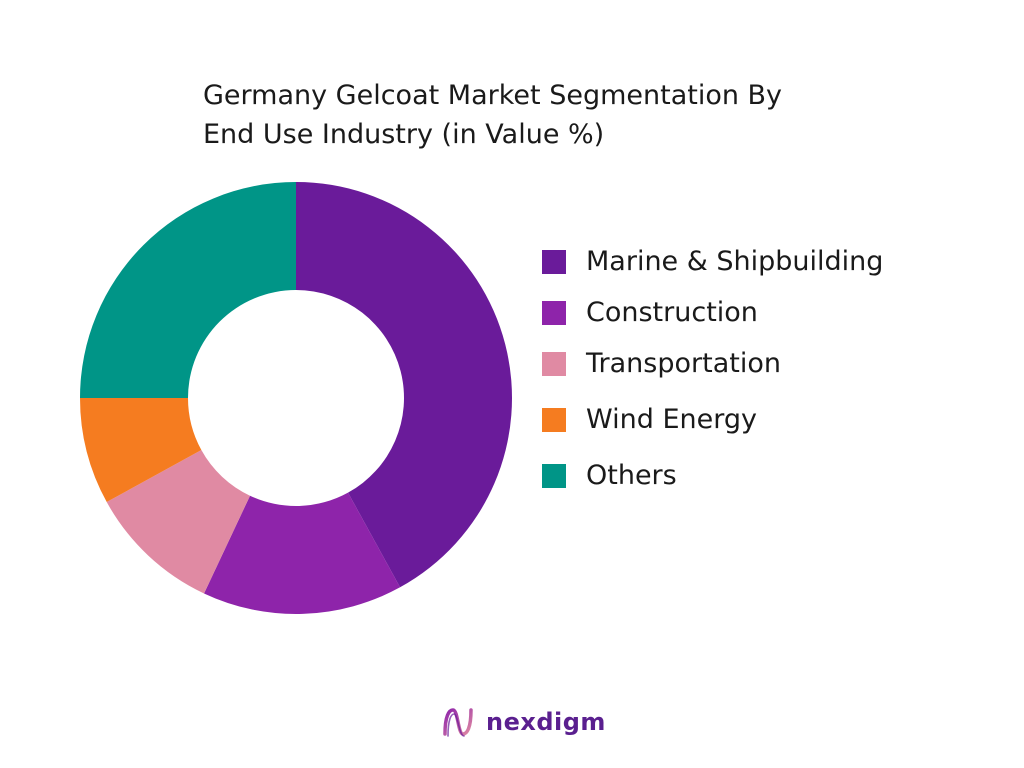 The height and width of the screenshot is (768, 1024). I want to click on legend-item-marine-shipbuilding: Marine & Shipbuilding, so click(712, 261).